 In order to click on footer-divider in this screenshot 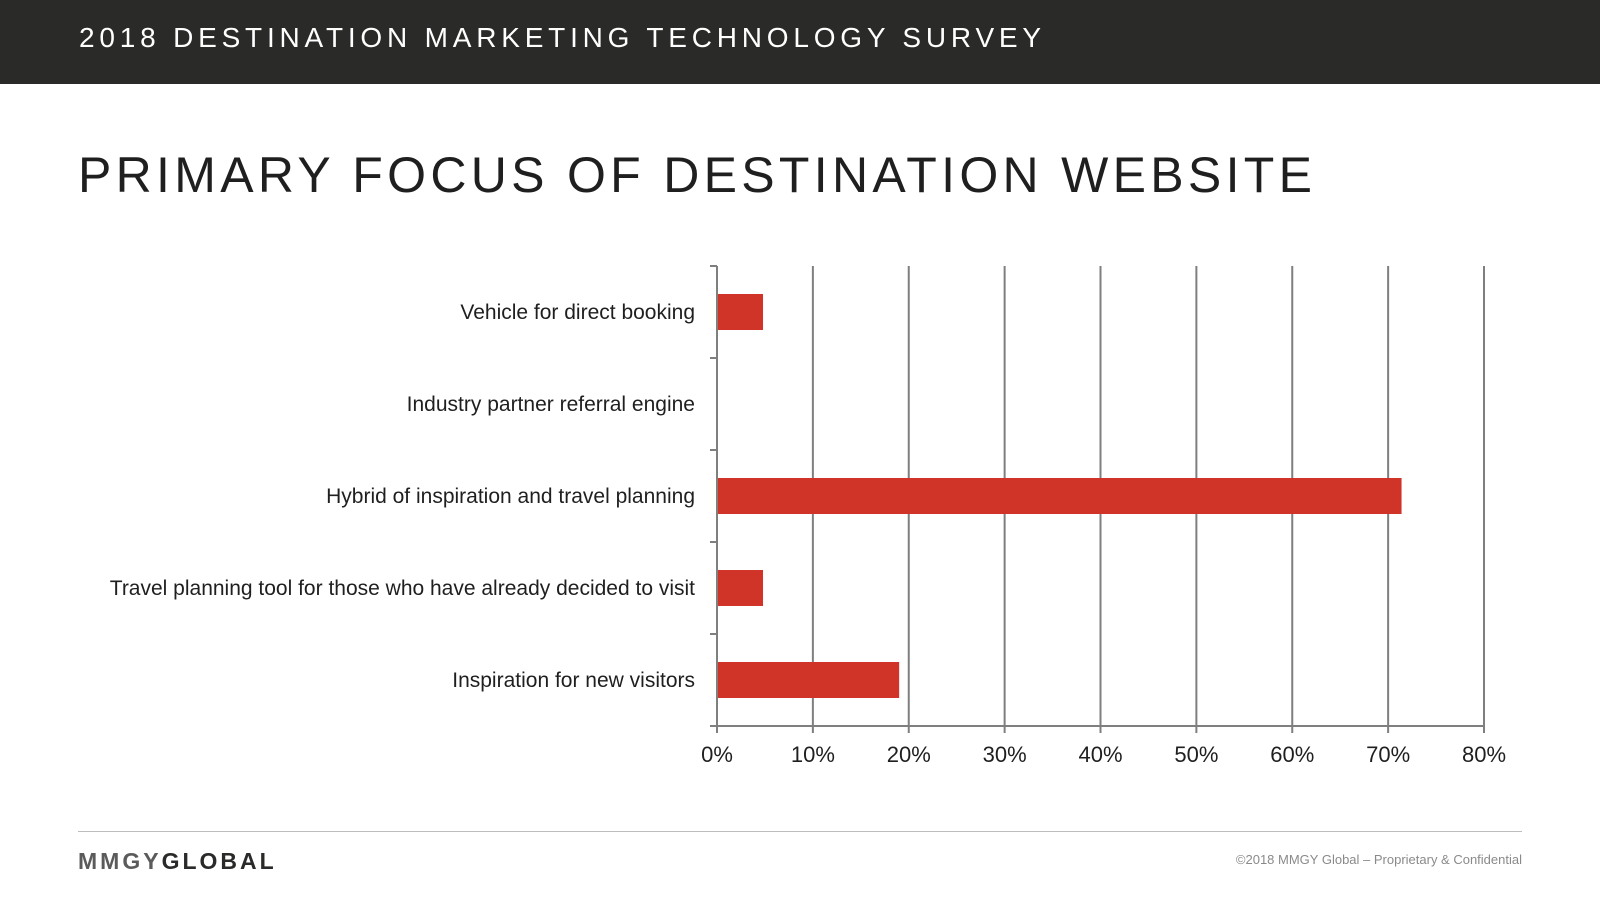, I will do `click(800, 831)`.